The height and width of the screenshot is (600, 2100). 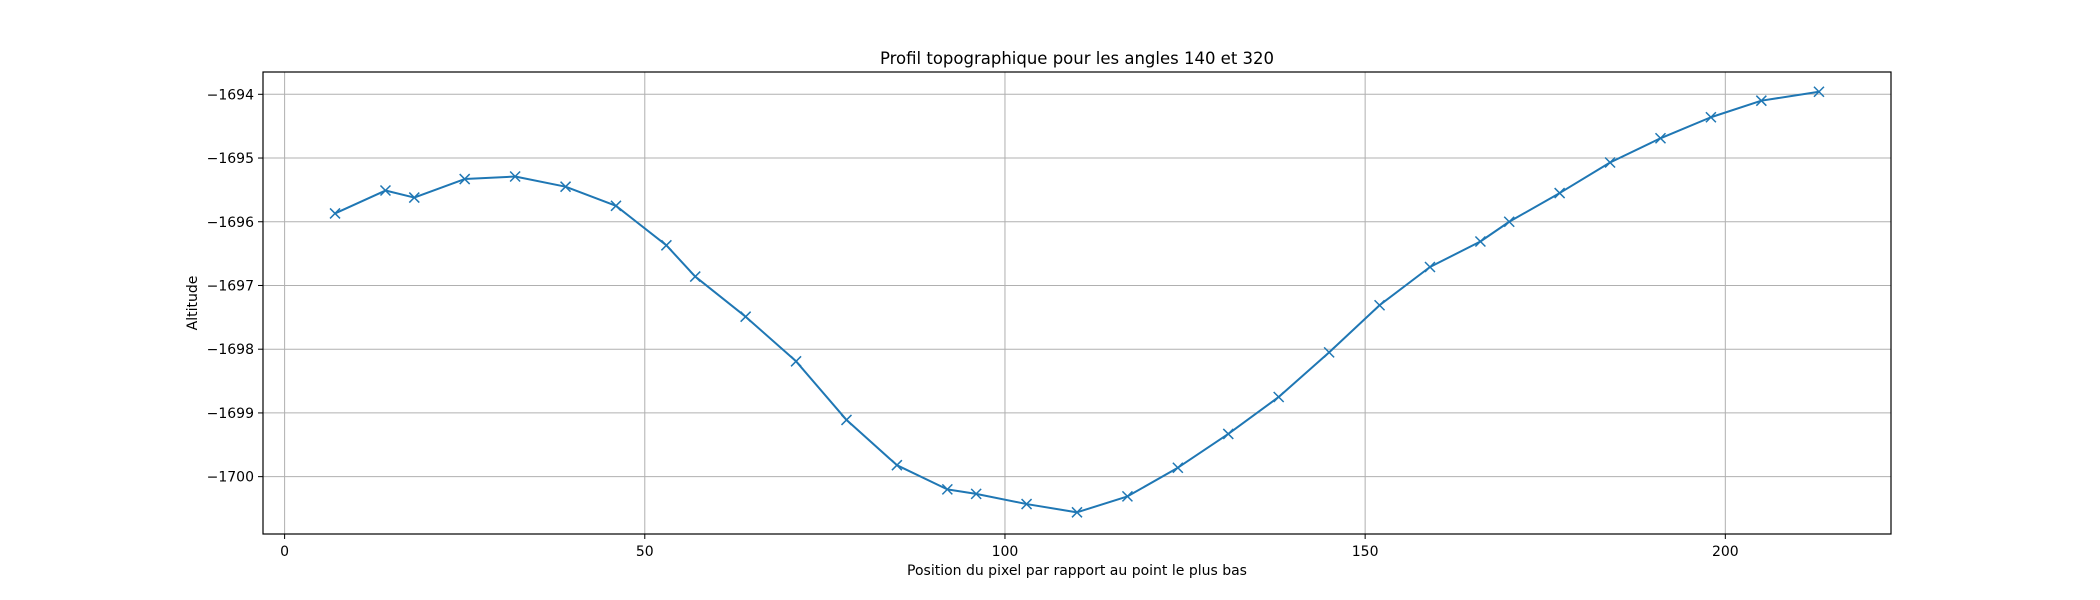 I want to click on x-tick-label: 150, so click(x=1365, y=552).